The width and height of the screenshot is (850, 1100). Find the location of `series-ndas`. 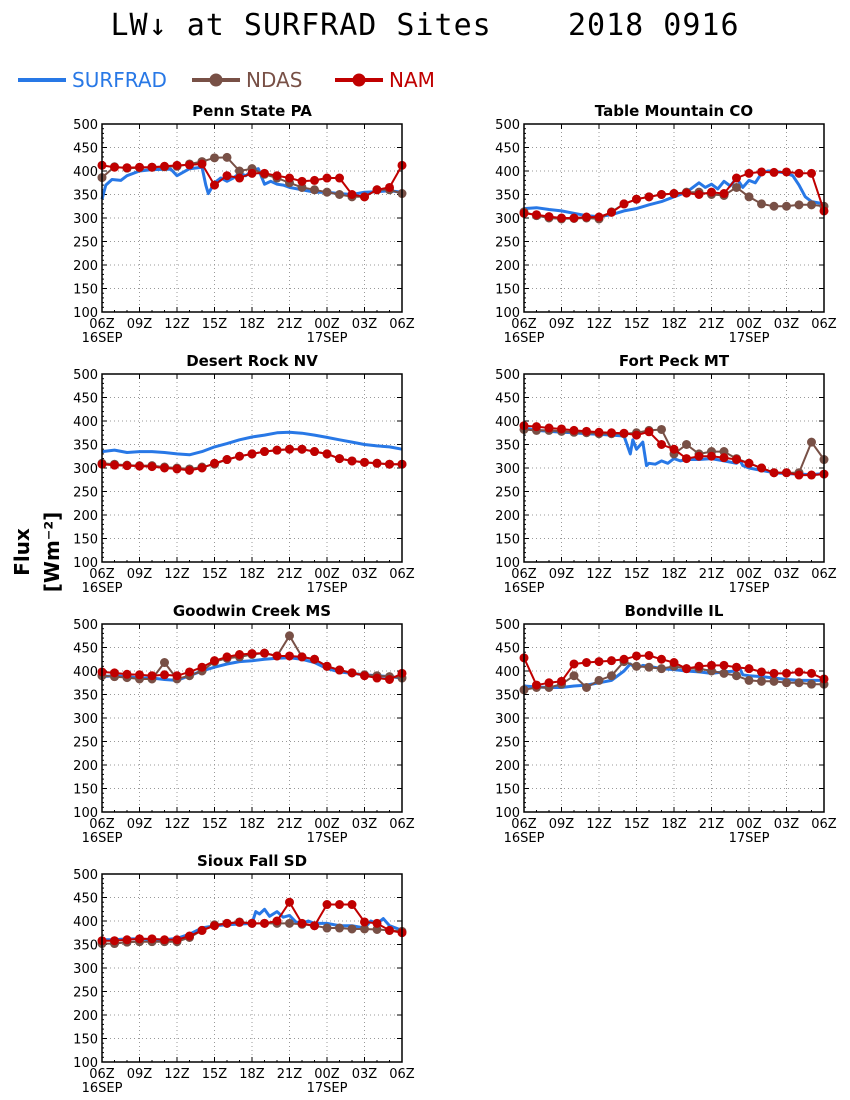

series-ndas is located at coordinates (252, 459).